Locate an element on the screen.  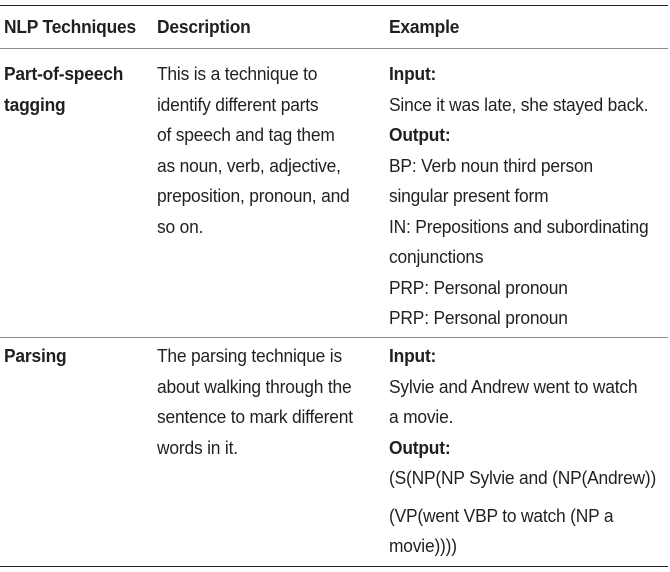
output-line: movie)))) is located at coordinates (423, 545).